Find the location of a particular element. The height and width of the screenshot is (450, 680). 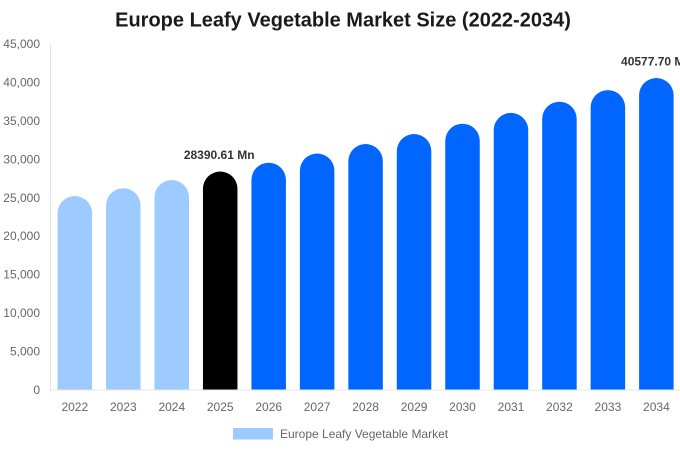

svg-text: 2022 is located at coordinates (74, 407).